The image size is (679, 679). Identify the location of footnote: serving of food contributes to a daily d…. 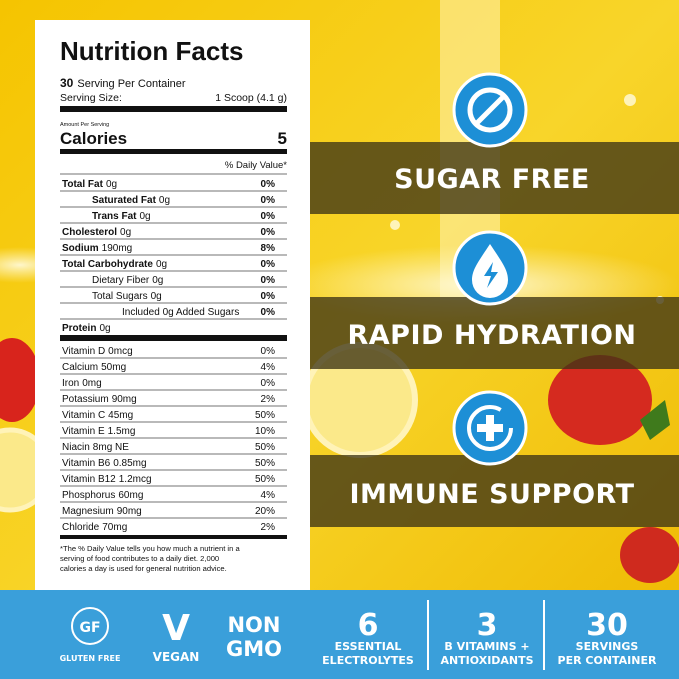
(139, 558).